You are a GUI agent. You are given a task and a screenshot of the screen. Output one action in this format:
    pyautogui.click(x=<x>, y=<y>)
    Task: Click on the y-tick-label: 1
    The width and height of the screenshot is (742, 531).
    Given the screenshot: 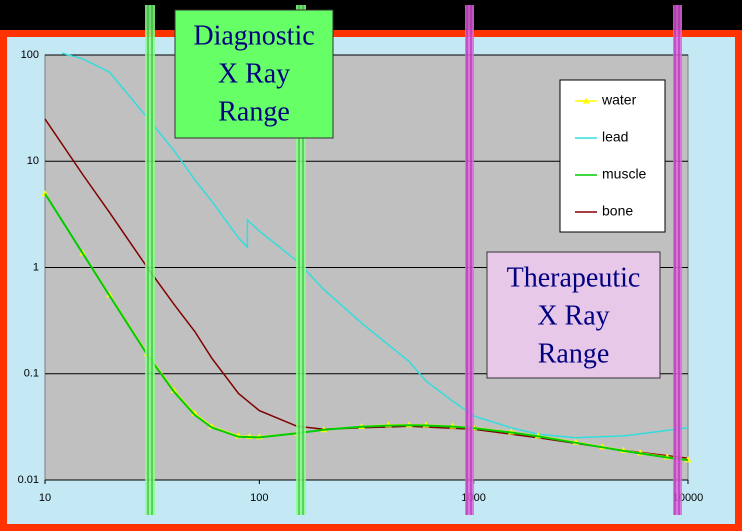 What is the action you would take?
    pyautogui.click(x=36, y=267)
    